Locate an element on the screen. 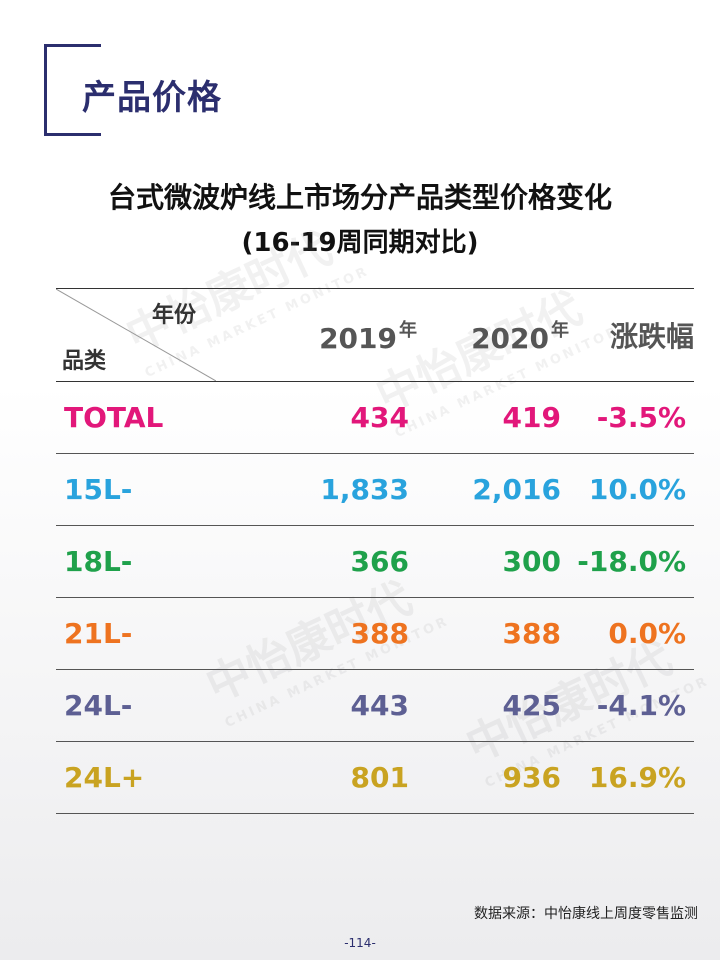  table-row: TOTAL 434 419 -3.5% is located at coordinates (375, 417).